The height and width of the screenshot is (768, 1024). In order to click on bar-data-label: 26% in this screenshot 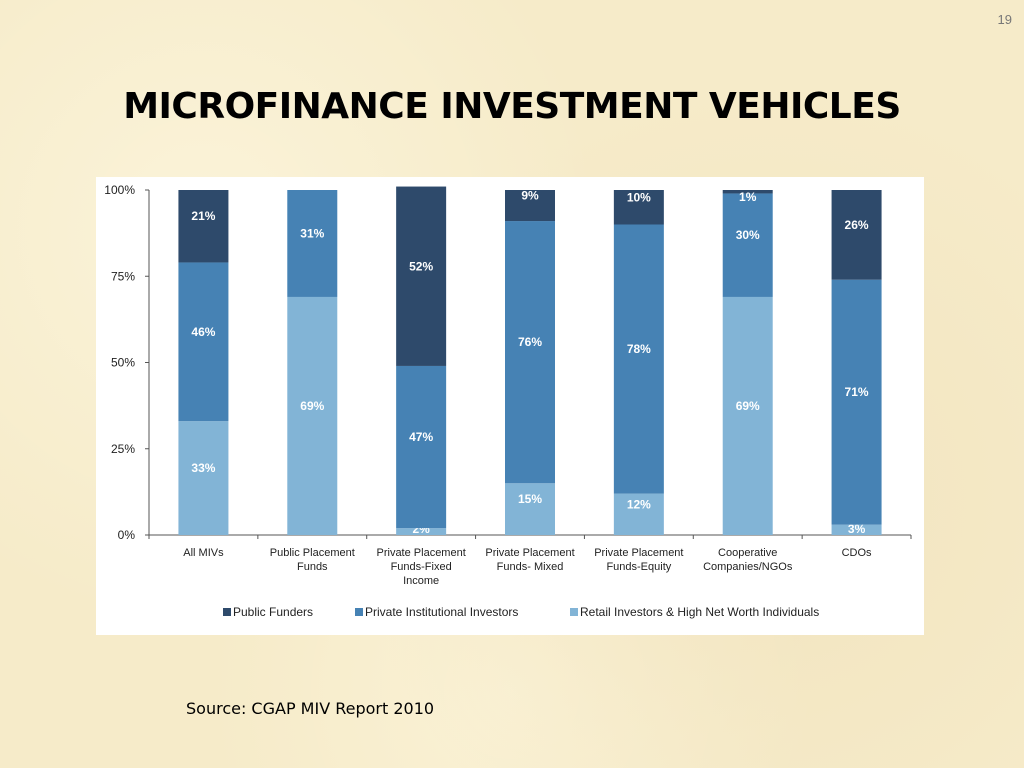, I will do `click(857, 225)`.